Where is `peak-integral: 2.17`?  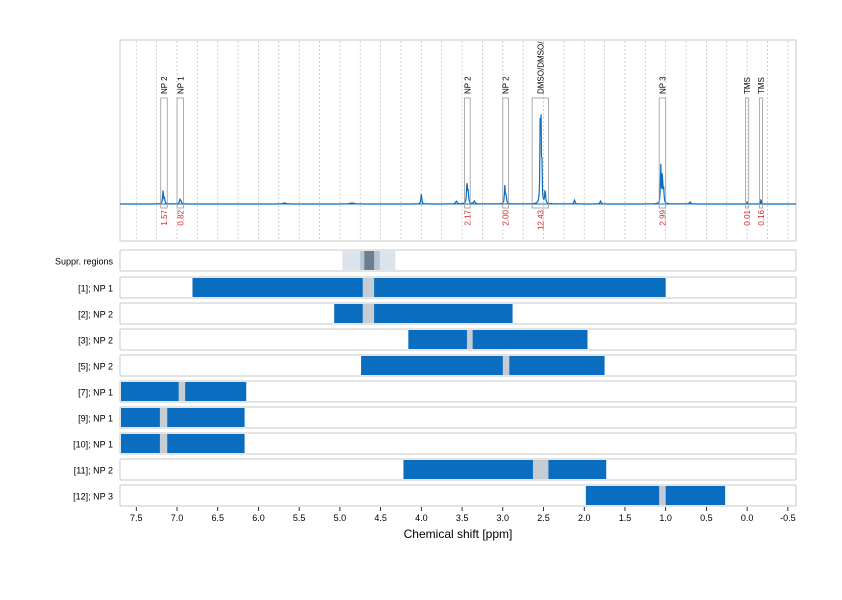 peak-integral: 2.17 is located at coordinates (467, 217).